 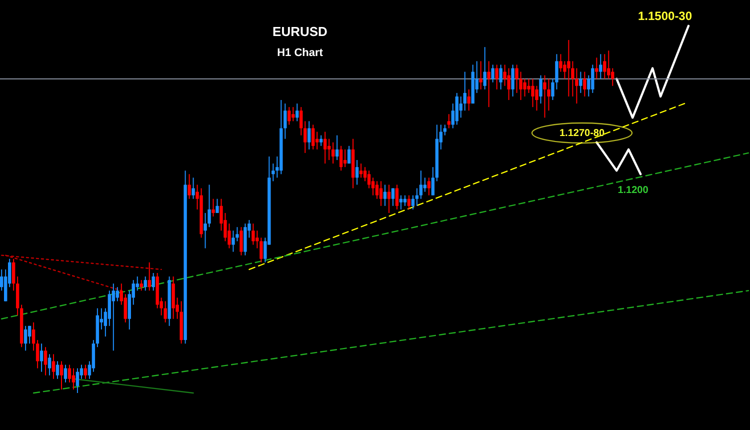 I want to click on annotation: 1.1200, so click(x=633, y=190).